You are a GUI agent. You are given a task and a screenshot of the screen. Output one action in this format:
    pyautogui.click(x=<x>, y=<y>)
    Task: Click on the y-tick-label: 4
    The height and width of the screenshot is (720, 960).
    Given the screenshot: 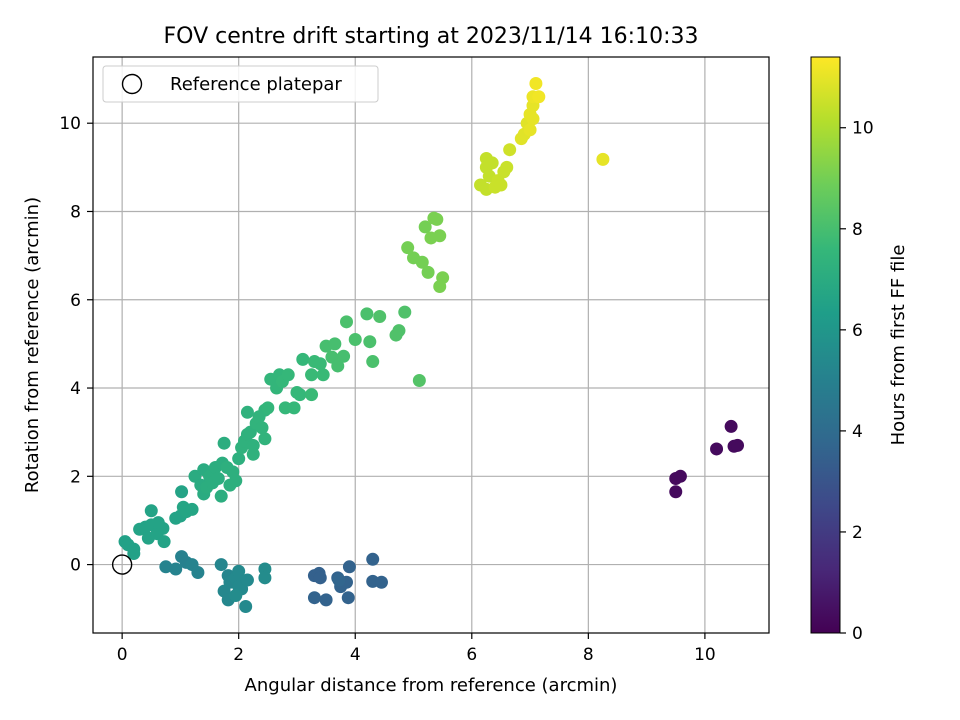 What is the action you would take?
    pyautogui.click(x=75, y=389)
    